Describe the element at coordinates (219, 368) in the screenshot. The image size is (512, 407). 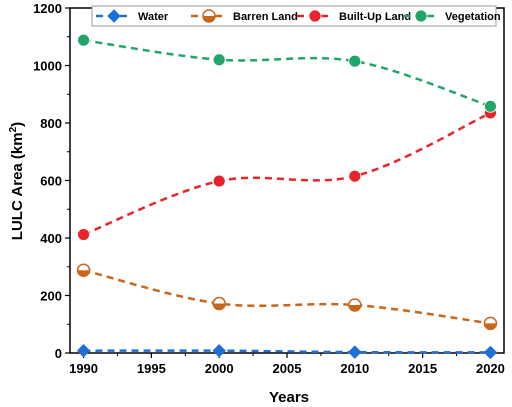
I see `x-tick-label: 2000` at that location.